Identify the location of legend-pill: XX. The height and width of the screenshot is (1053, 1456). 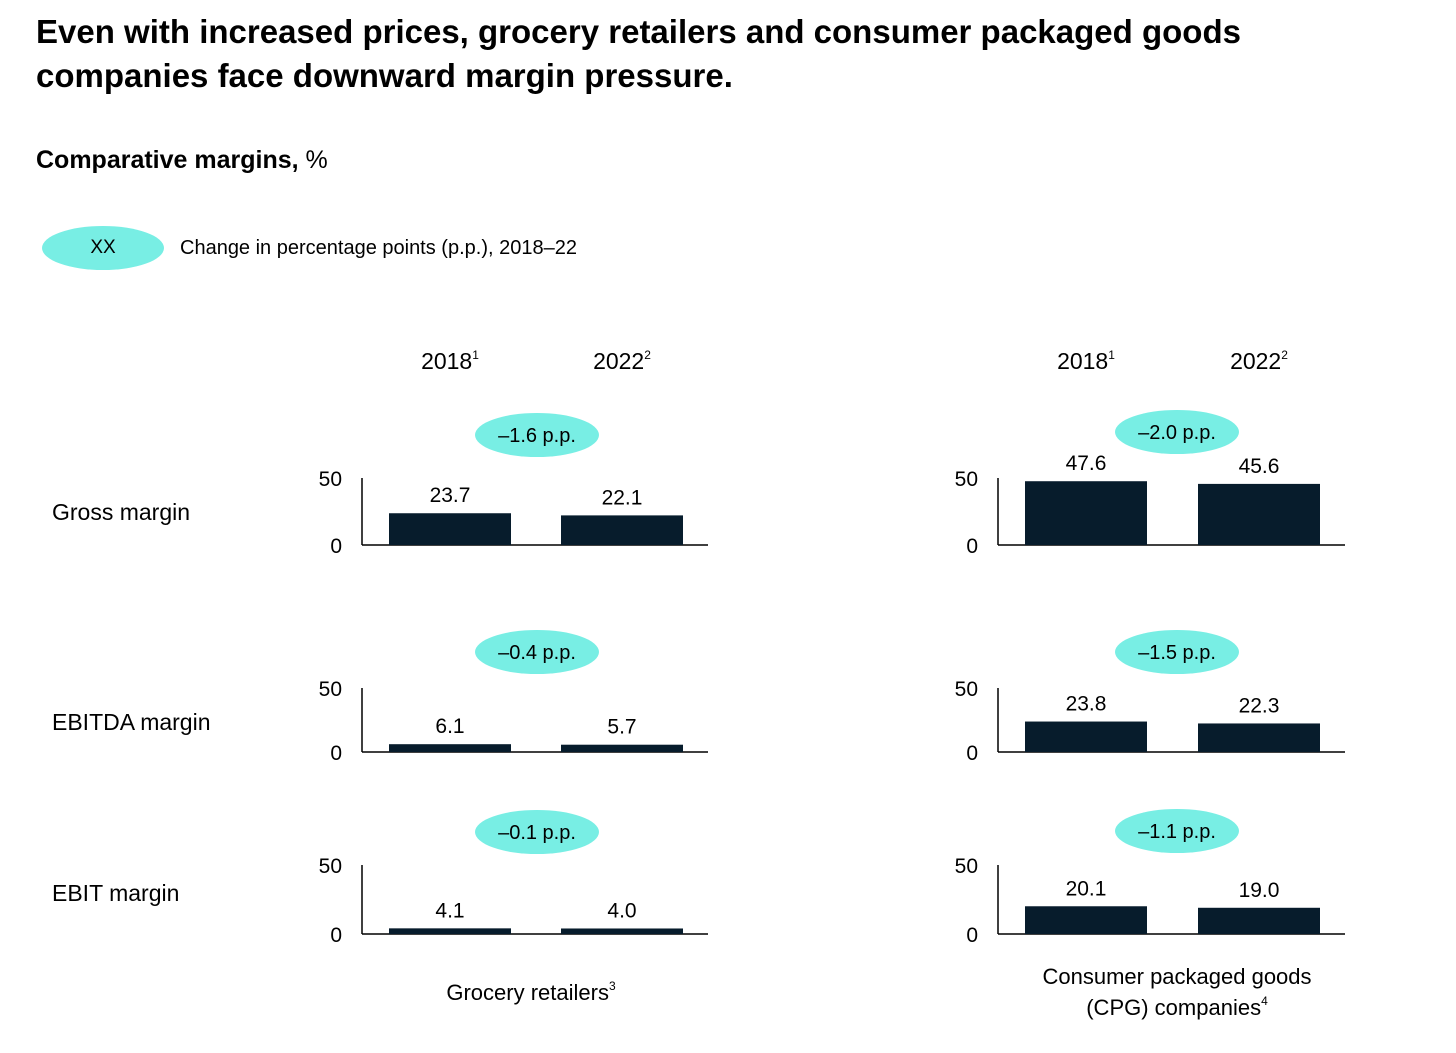
(103, 248).